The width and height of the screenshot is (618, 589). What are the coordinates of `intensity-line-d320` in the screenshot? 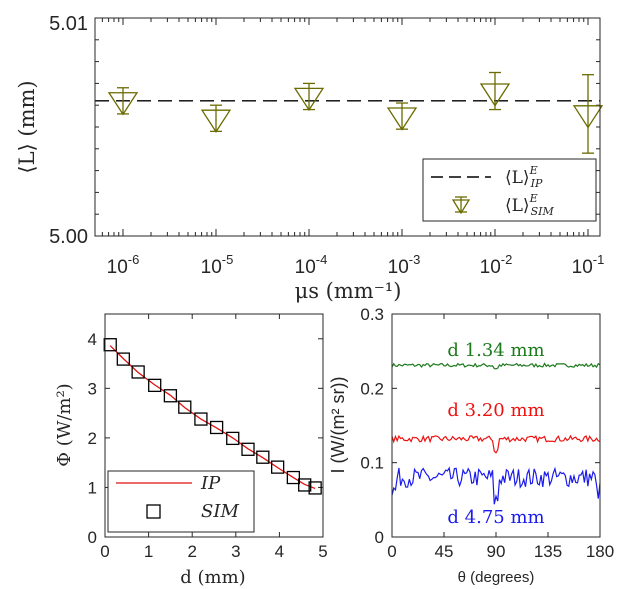 It's located at (496, 444).